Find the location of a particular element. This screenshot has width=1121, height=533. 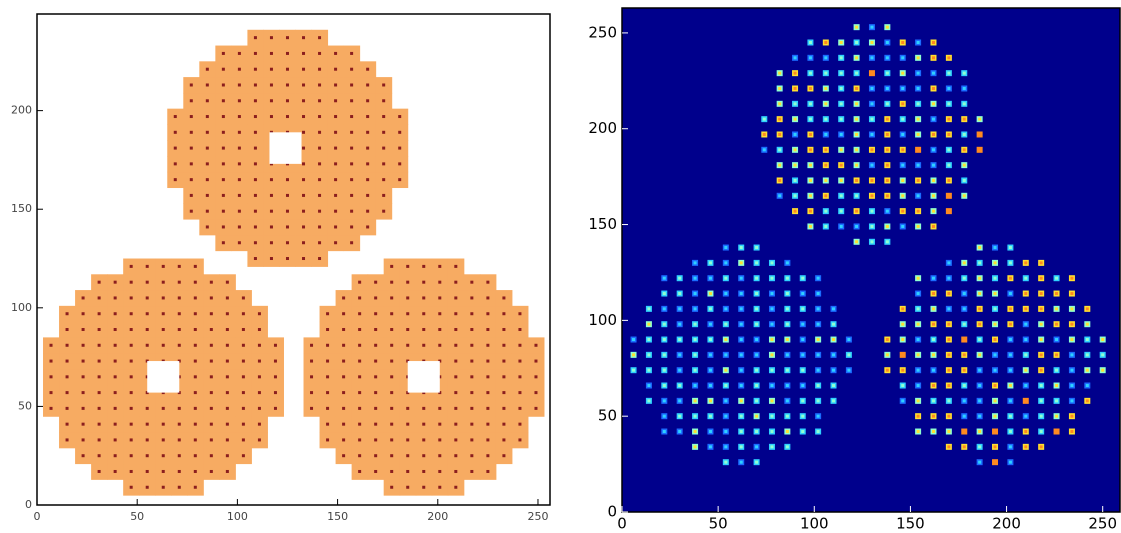

aperture is located at coordinates (995, 355).